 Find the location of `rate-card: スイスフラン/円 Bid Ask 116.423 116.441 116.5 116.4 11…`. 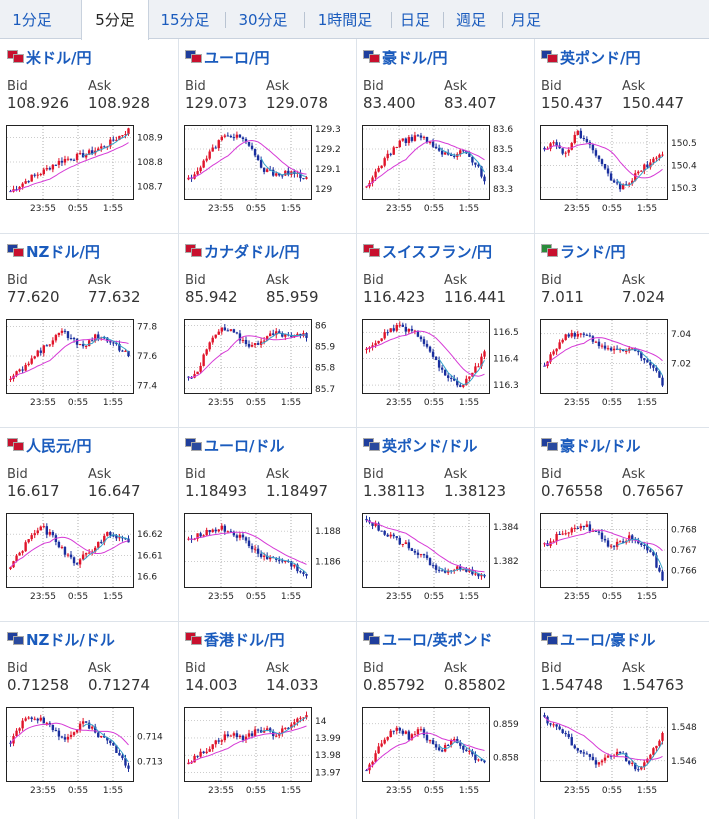

rate-card: スイスフラン/円 Bid Ask 116.423 116.441 116.5 116.4 11… is located at coordinates (444, 330).